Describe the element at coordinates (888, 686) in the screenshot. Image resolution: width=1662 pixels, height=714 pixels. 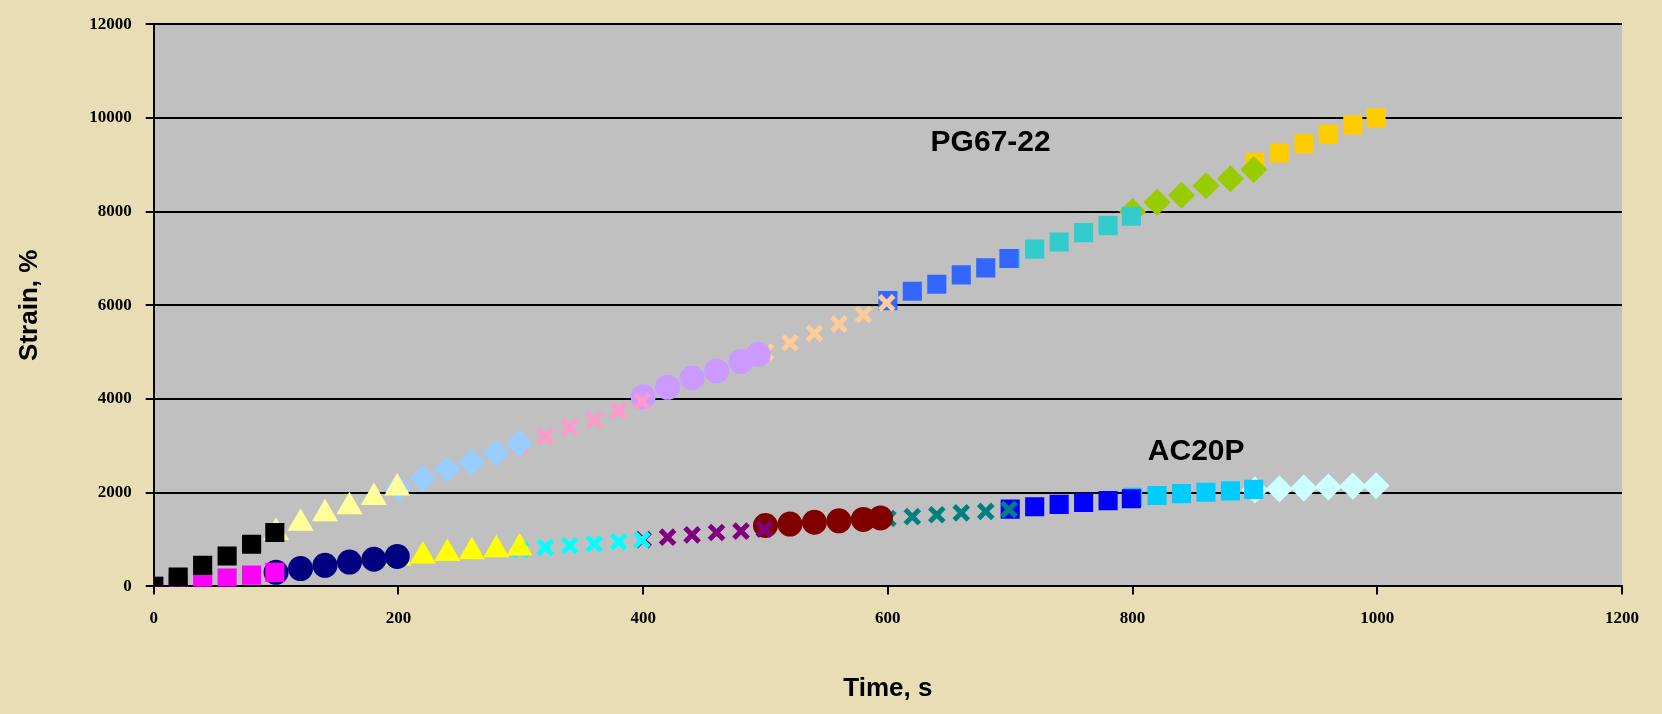
I see `x-axis-title: Time, s` at that location.